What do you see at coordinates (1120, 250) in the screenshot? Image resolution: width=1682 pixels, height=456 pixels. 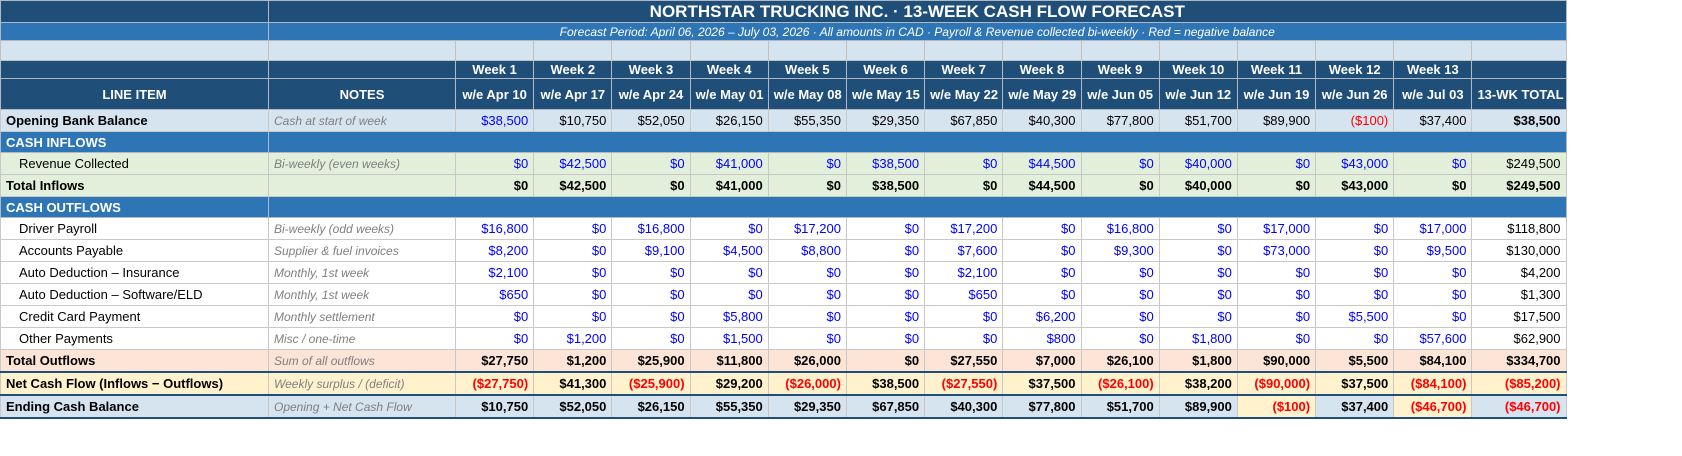 I see `week-value-cell: $9,300` at bounding box center [1120, 250].